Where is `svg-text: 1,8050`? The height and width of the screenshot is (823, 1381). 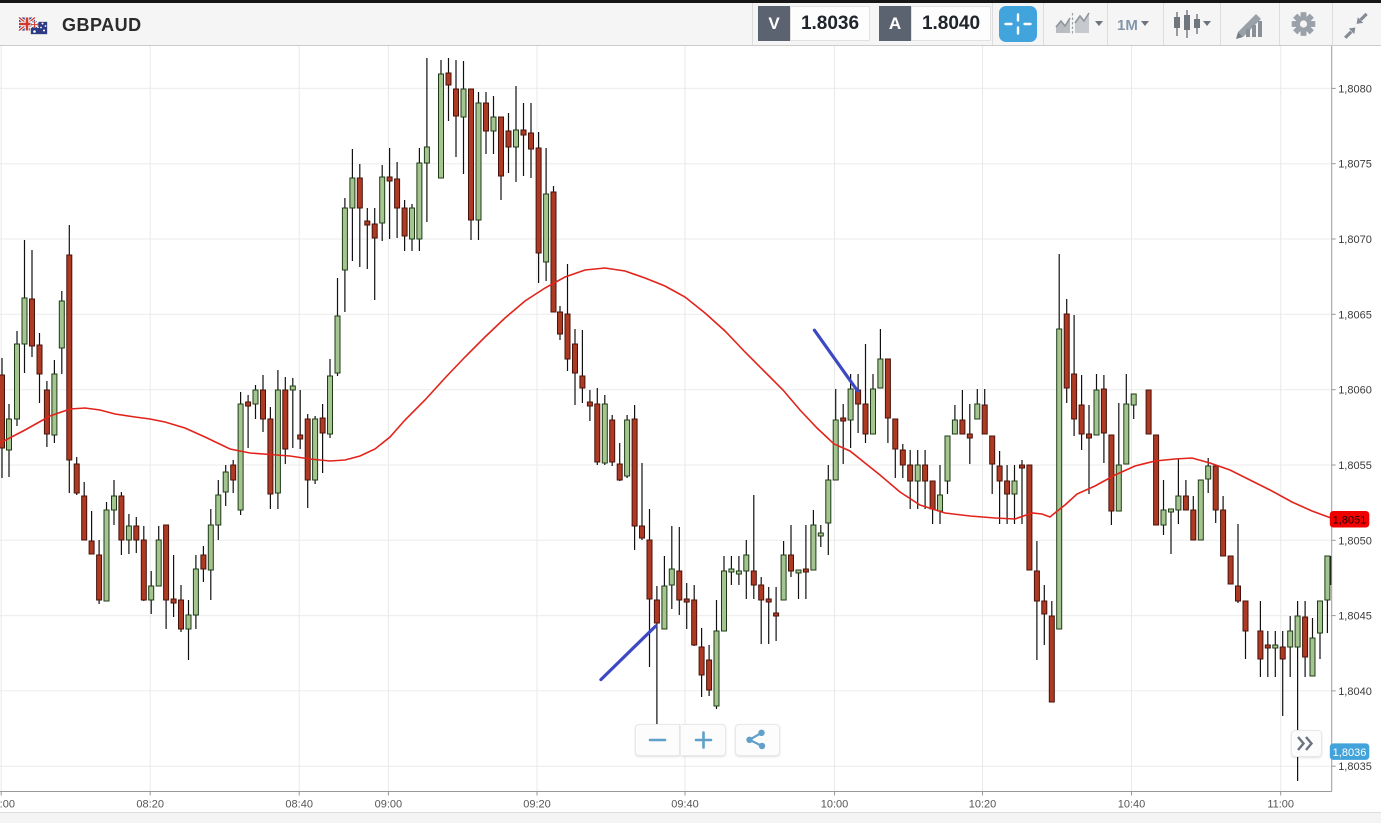 svg-text: 1,8050 is located at coordinates (1355, 541).